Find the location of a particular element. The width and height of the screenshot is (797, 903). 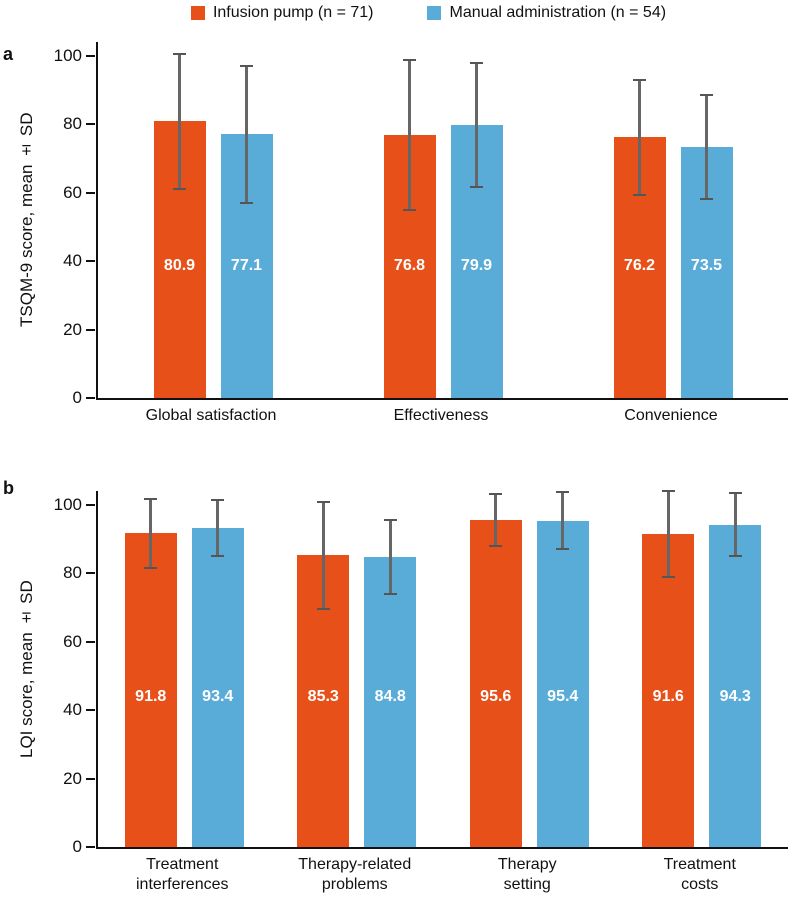

bar-value-label: 77.1 is located at coordinates (246, 265).